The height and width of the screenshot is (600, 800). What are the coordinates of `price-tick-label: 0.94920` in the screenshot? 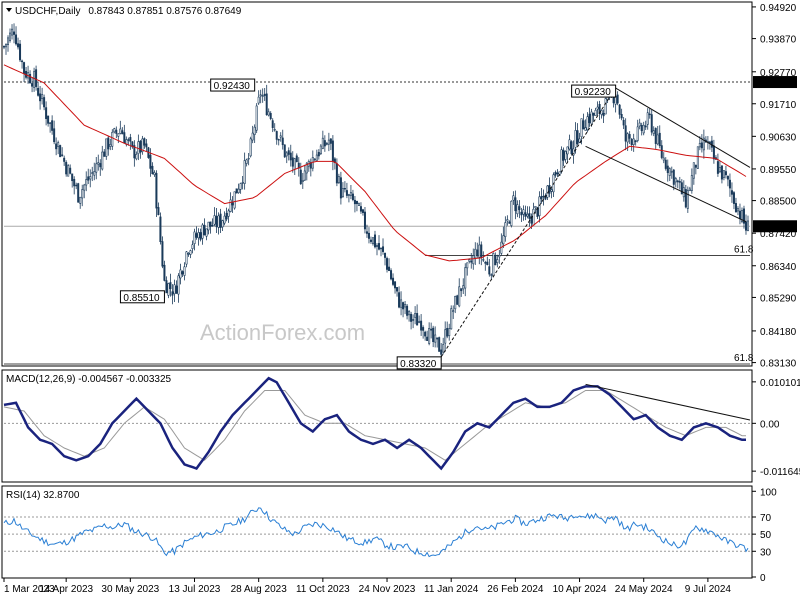 It's located at (778, 8).